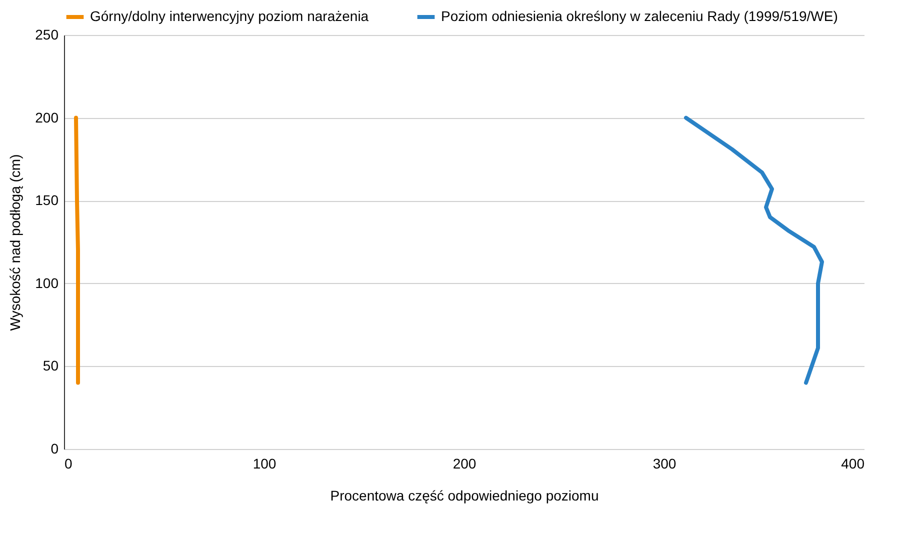 This screenshot has height=535, width=913. Describe the element at coordinates (47, 34) in the screenshot. I see `y-tick-label: 250` at that location.